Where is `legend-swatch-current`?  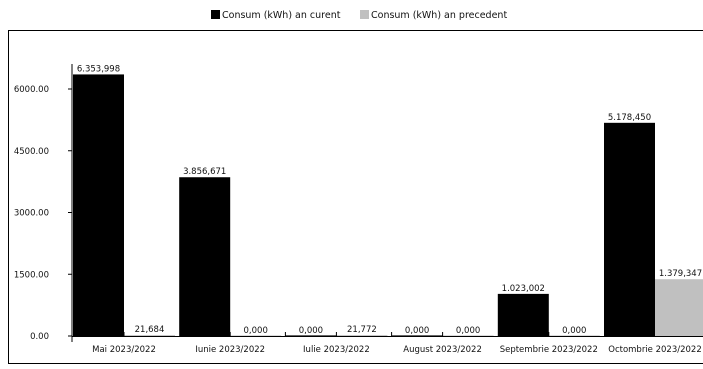
legend-swatch-current is located at coordinates (215, 14).